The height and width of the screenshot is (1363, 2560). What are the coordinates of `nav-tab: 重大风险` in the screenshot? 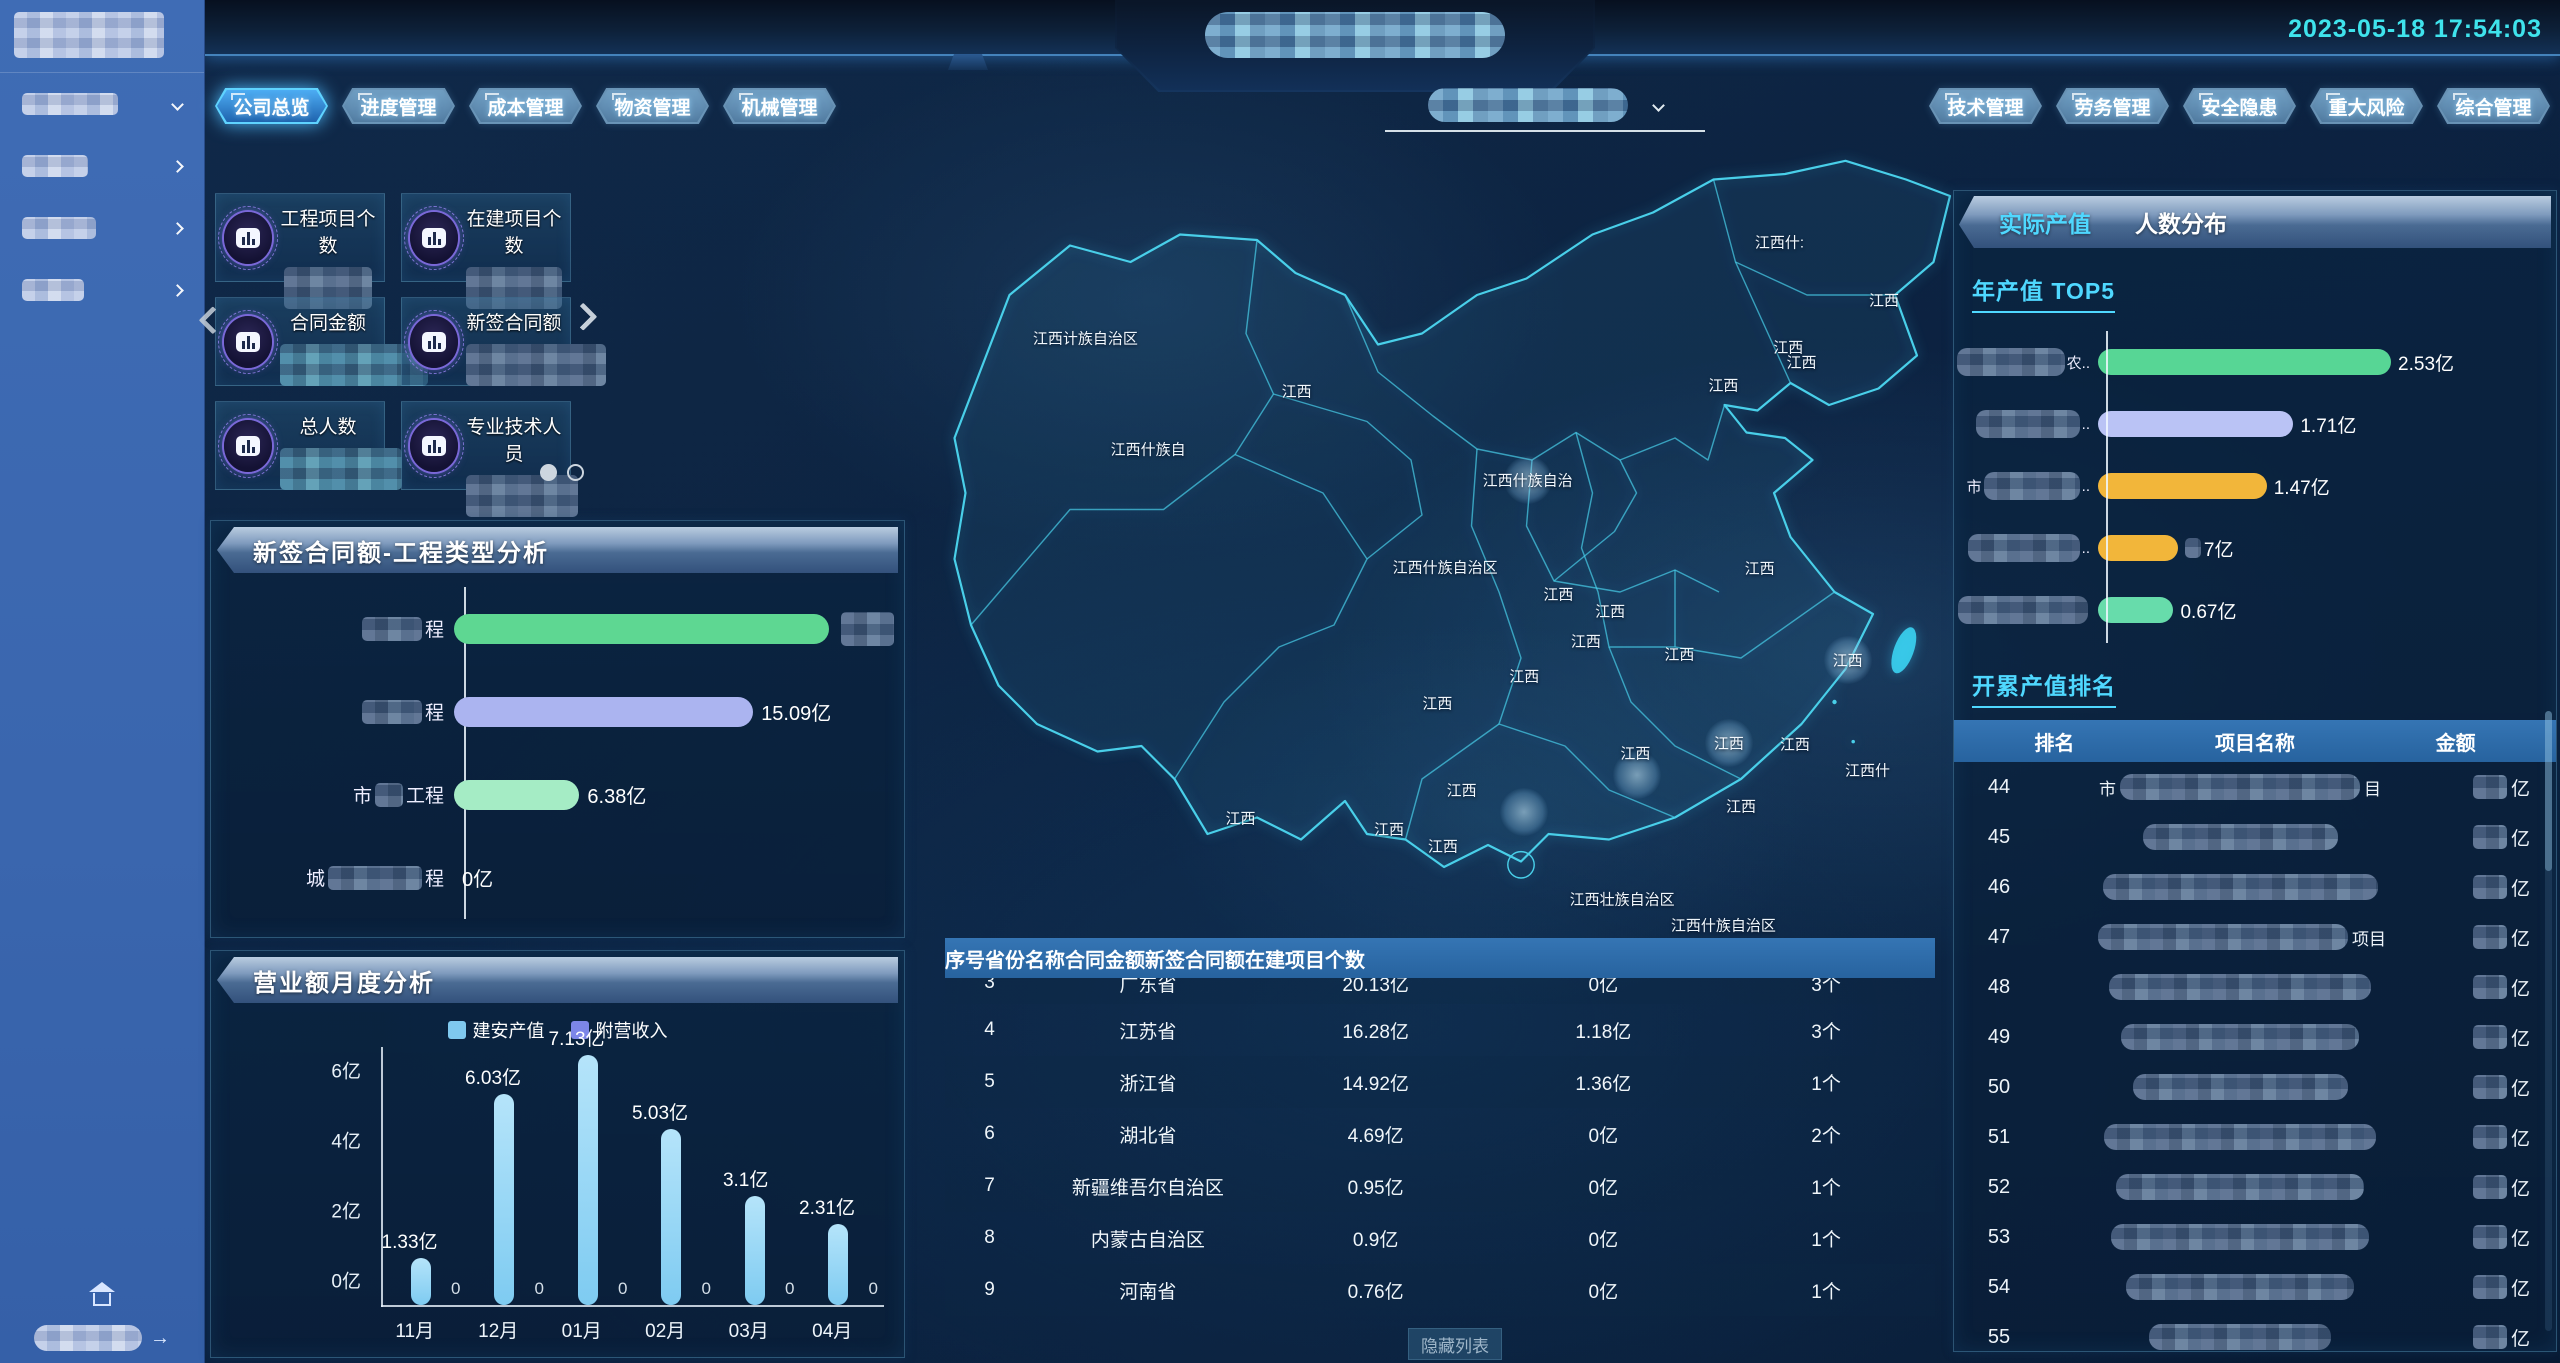 It's located at (2366, 106).